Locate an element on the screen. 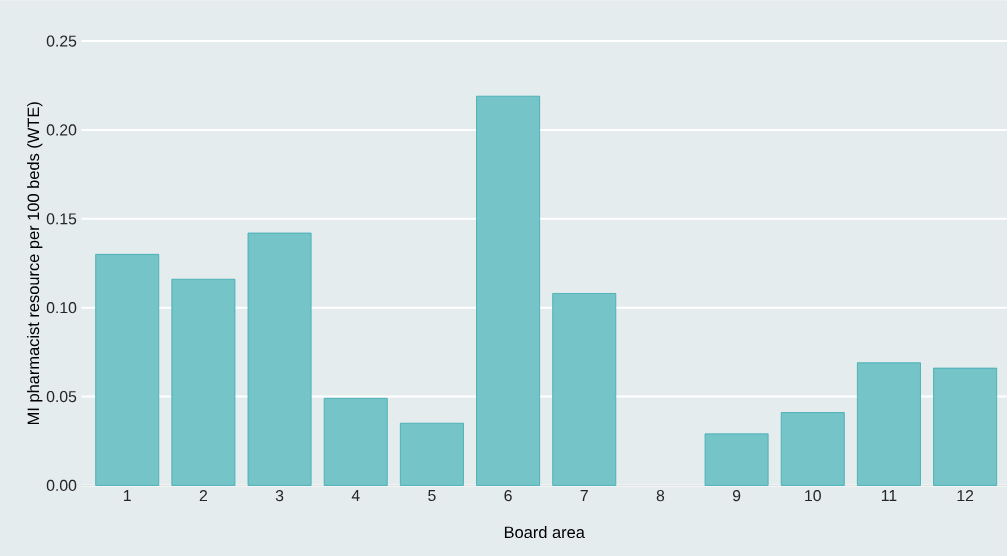 This screenshot has height=556, width=1008. x-tick-label: 8 is located at coordinates (660, 495).